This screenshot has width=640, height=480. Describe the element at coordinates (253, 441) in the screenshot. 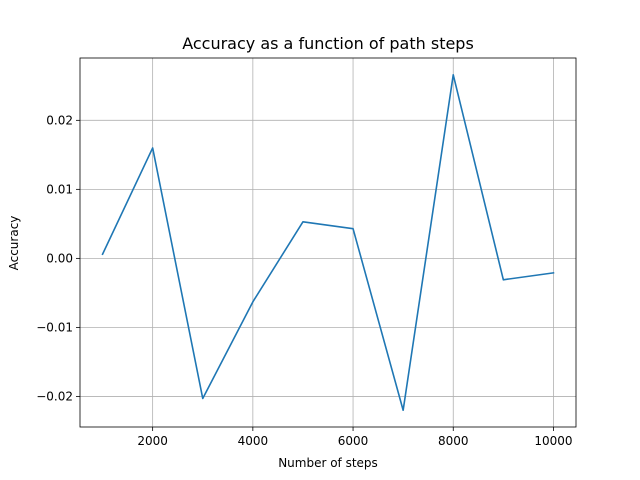

I see `x-tick-label: 4000` at that location.